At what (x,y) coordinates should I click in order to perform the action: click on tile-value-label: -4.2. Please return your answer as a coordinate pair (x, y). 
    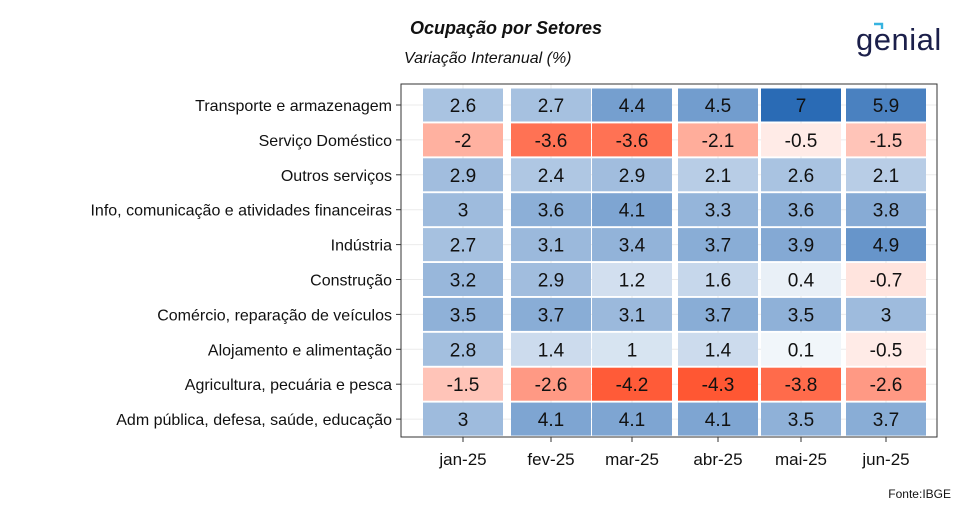
    Looking at the image, I should click on (632, 385).